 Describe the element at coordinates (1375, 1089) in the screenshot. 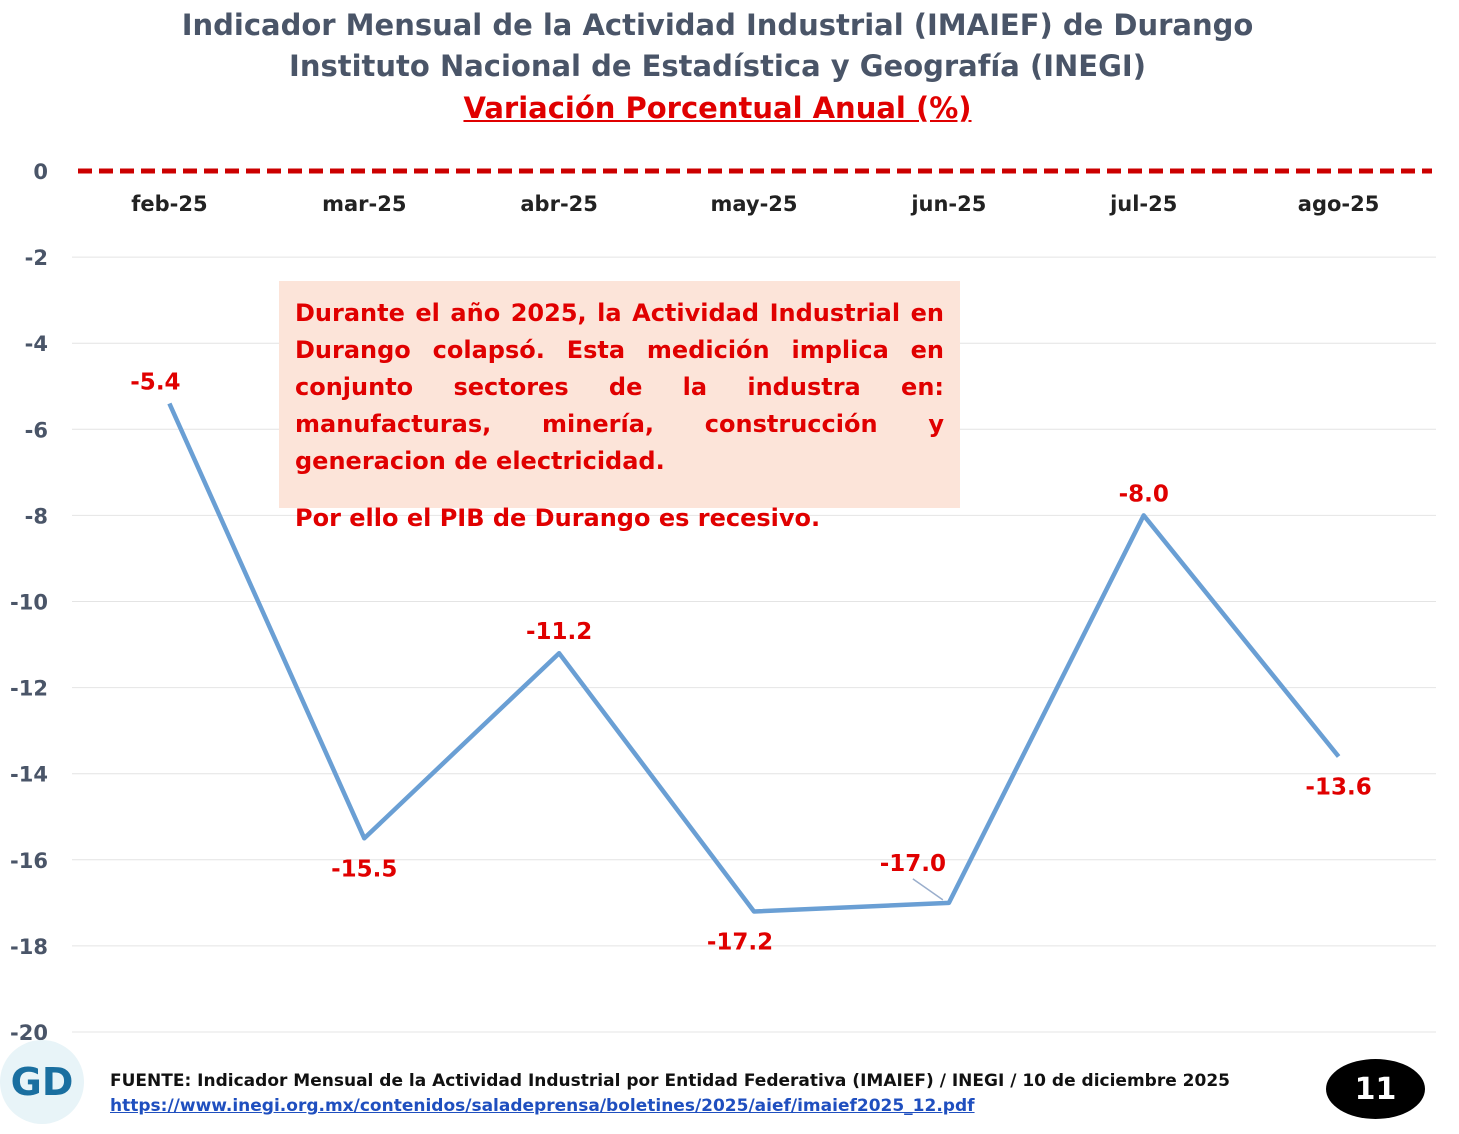

I see `page-number-badge: 11` at that location.